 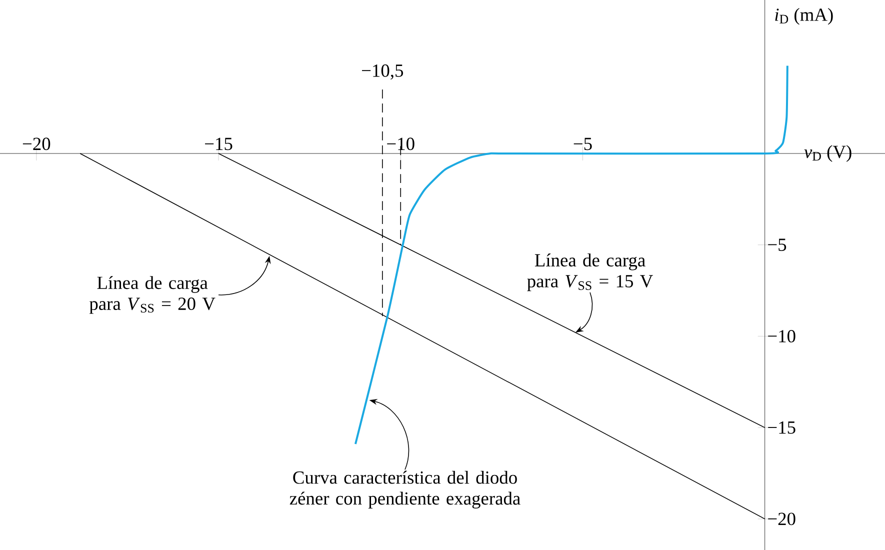 I want to click on annotation: −10,5, so click(x=383, y=72).